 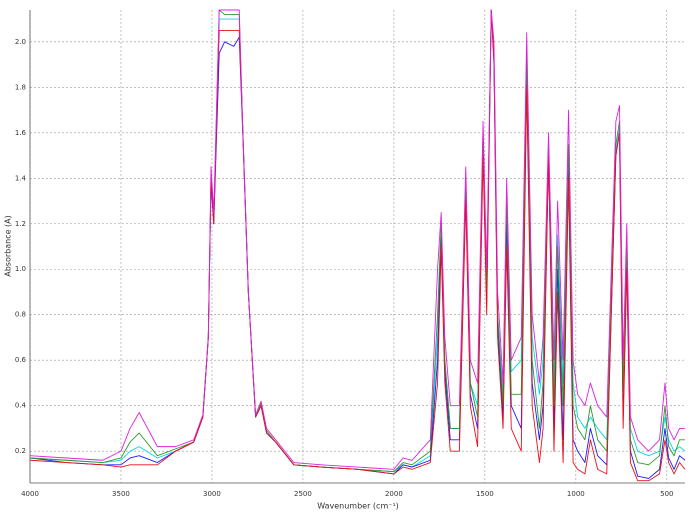 What do you see at coordinates (485, 494) in the screenshot?
I see `x-tick-label: 1500` at bounding box center [485, 494].